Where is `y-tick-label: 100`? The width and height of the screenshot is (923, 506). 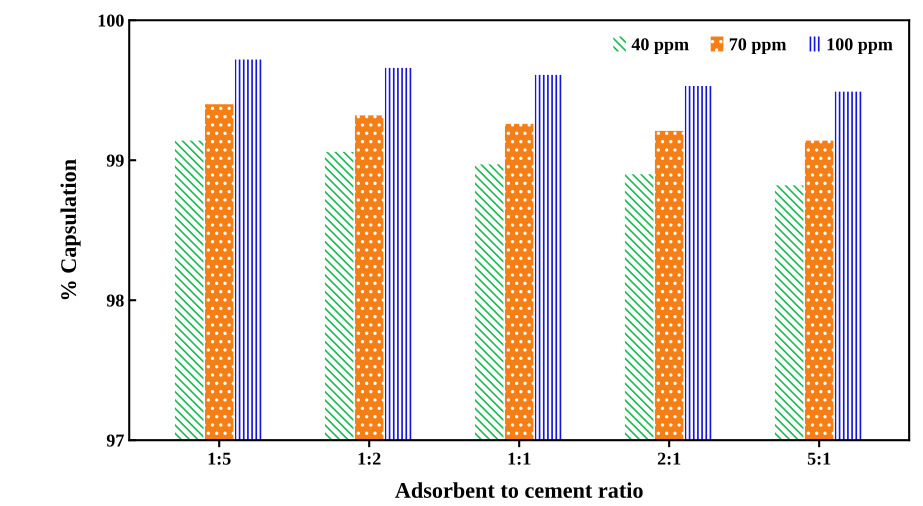 y-tick-label: 100 is located at coordinates (111, 20).